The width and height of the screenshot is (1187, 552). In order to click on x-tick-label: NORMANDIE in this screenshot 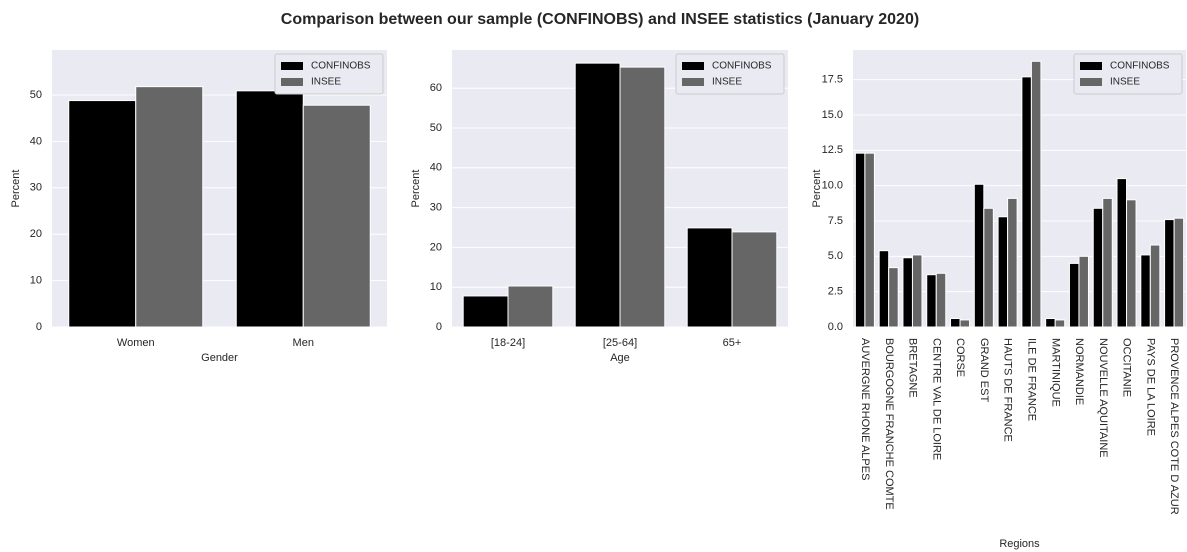, I will do `click(1079, 371)`.